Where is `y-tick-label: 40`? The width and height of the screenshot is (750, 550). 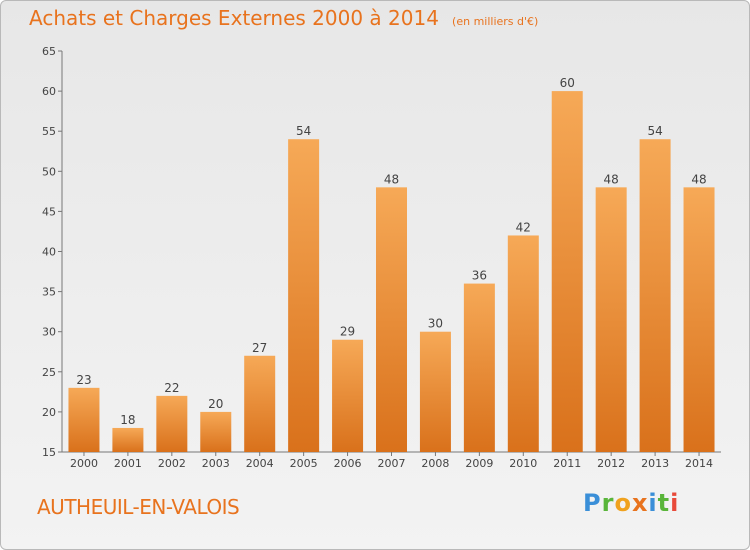
y-tick-label: 40 is located at coordinates (49, 252).